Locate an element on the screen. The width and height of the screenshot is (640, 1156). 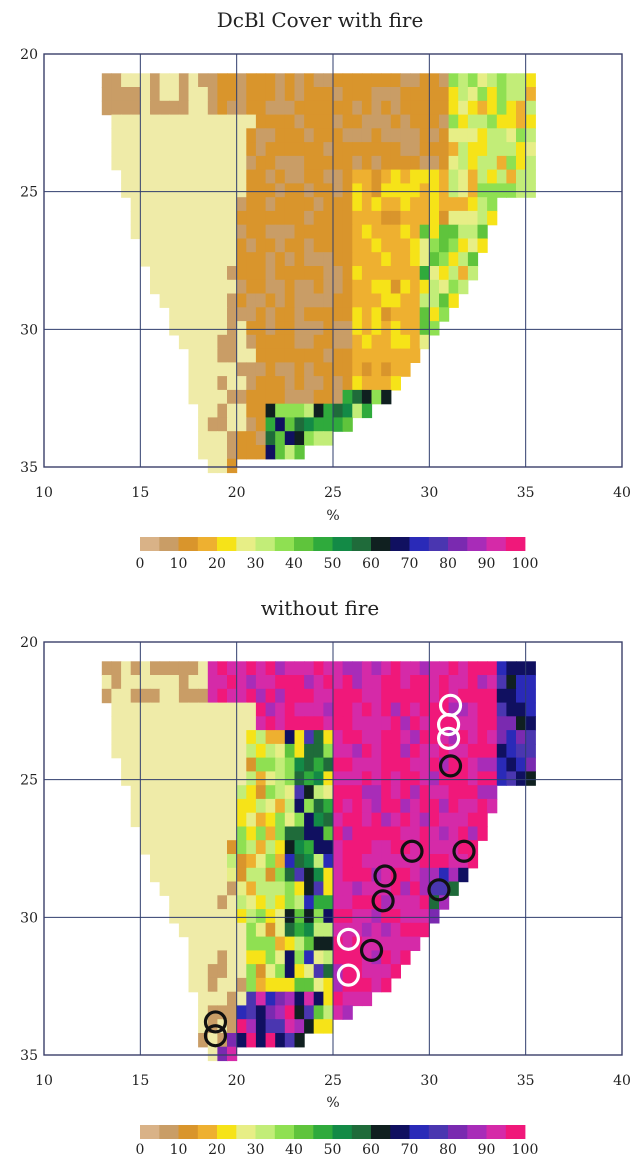
y-tick-label: 35 is located at coordinates (29, 1056).